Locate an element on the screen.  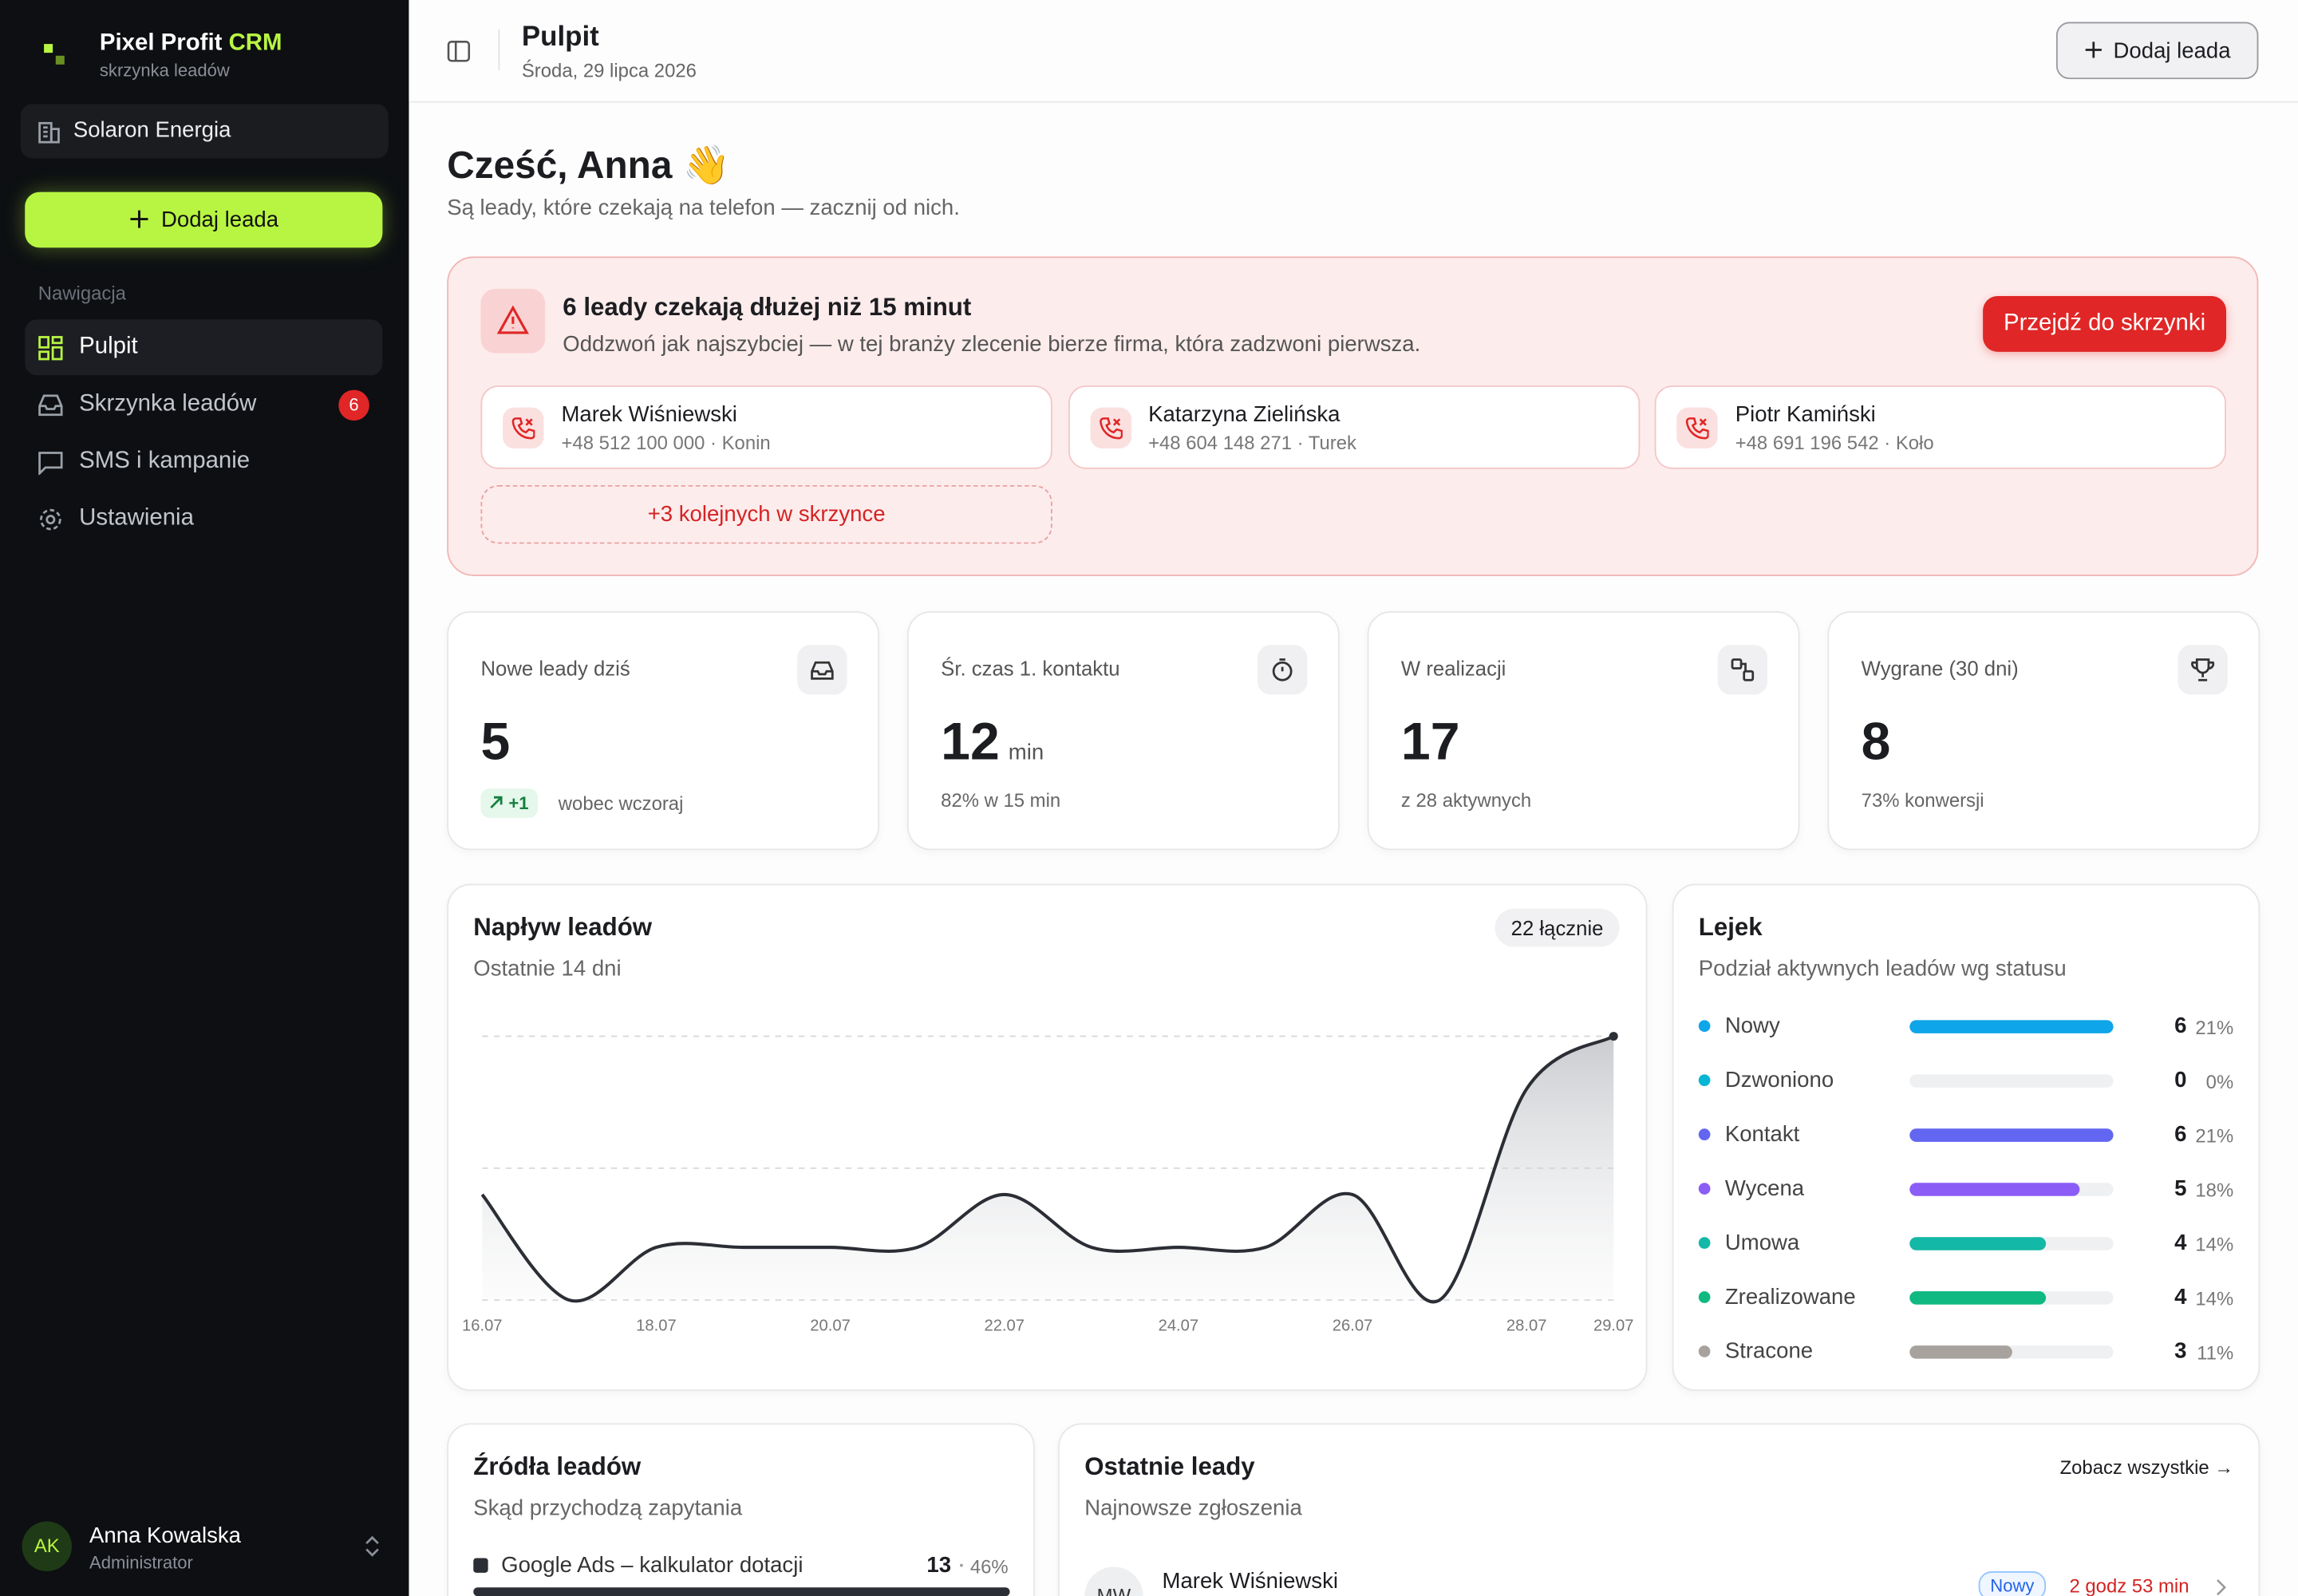
status-count: 6 is located at coordinates (2181, 1135).